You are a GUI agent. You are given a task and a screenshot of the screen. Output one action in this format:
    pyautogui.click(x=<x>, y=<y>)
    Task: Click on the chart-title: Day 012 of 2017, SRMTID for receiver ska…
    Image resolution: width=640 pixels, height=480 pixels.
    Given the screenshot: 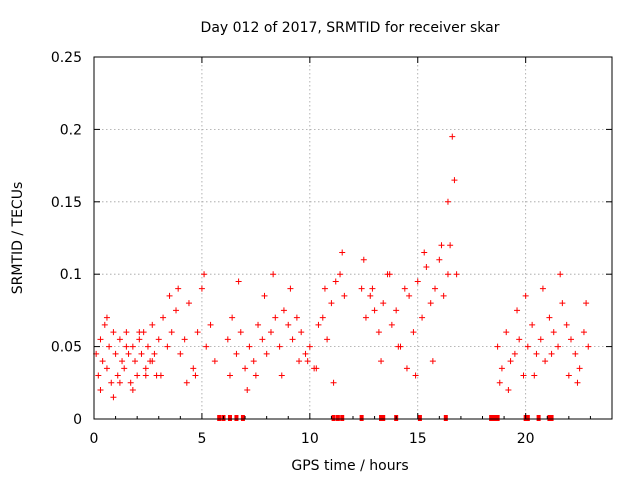 What is the action you would take?
    pyautogui.click(x=350, y=28)
    